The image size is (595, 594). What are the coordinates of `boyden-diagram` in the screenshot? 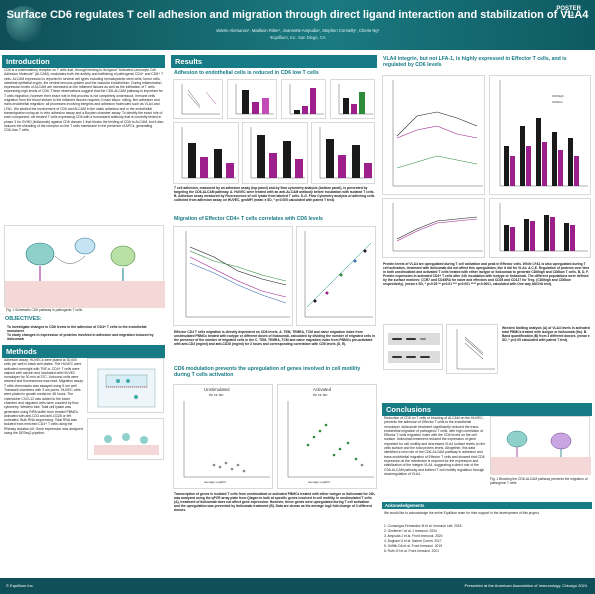 It's located at (126, 388).